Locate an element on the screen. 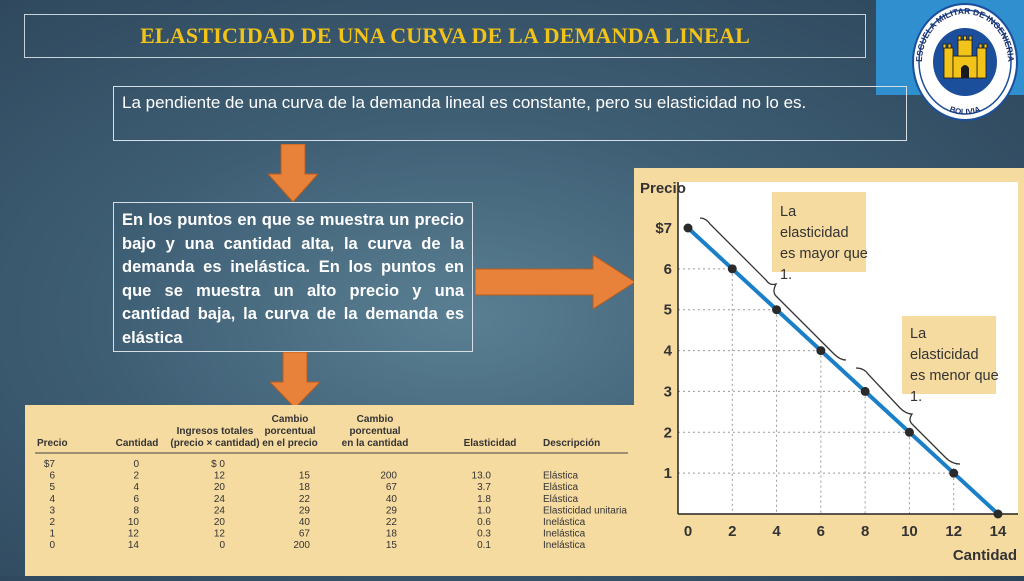 The width and height of the screenshot is (1024, 581). arrow-down-icon is located at coordinates (293, 173).